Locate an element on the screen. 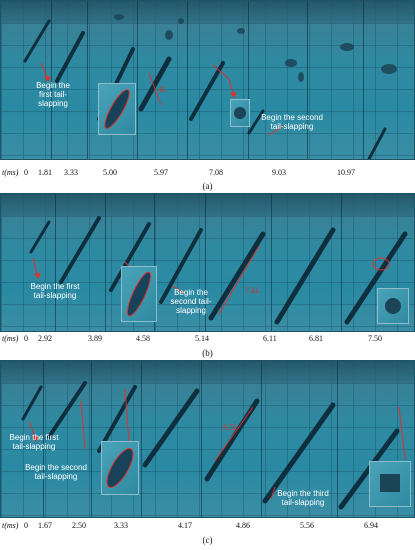 The image size is (415, 550). time-value: 4.86 is located at coordinates (243, 525).